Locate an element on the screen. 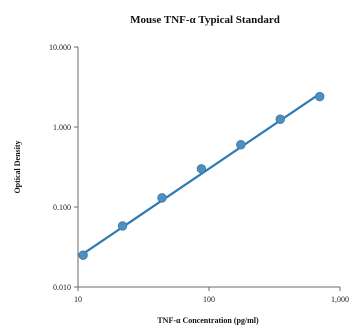 The height and width of the screenshot is (331, 353). x-tick-label: 1,000 is located at coordinates (340, 299).